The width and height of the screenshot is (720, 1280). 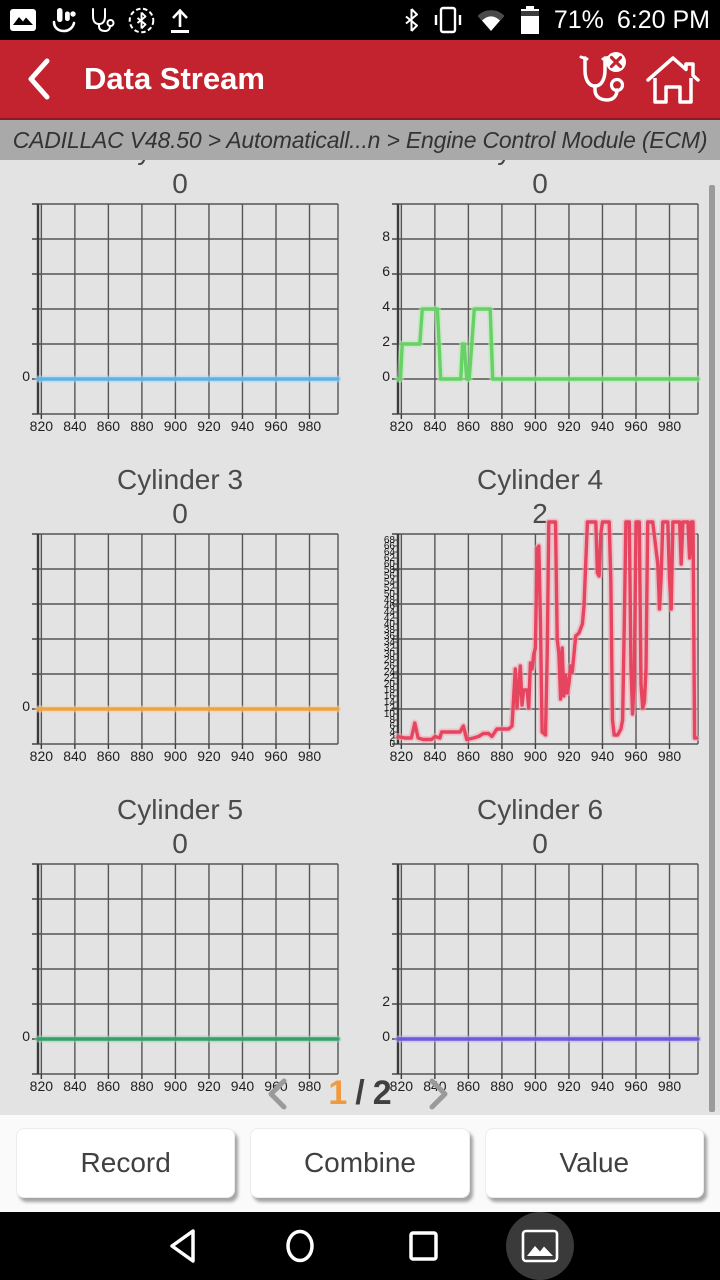 I want to click on battery-percent: 71%, so click(x=578, y=19).